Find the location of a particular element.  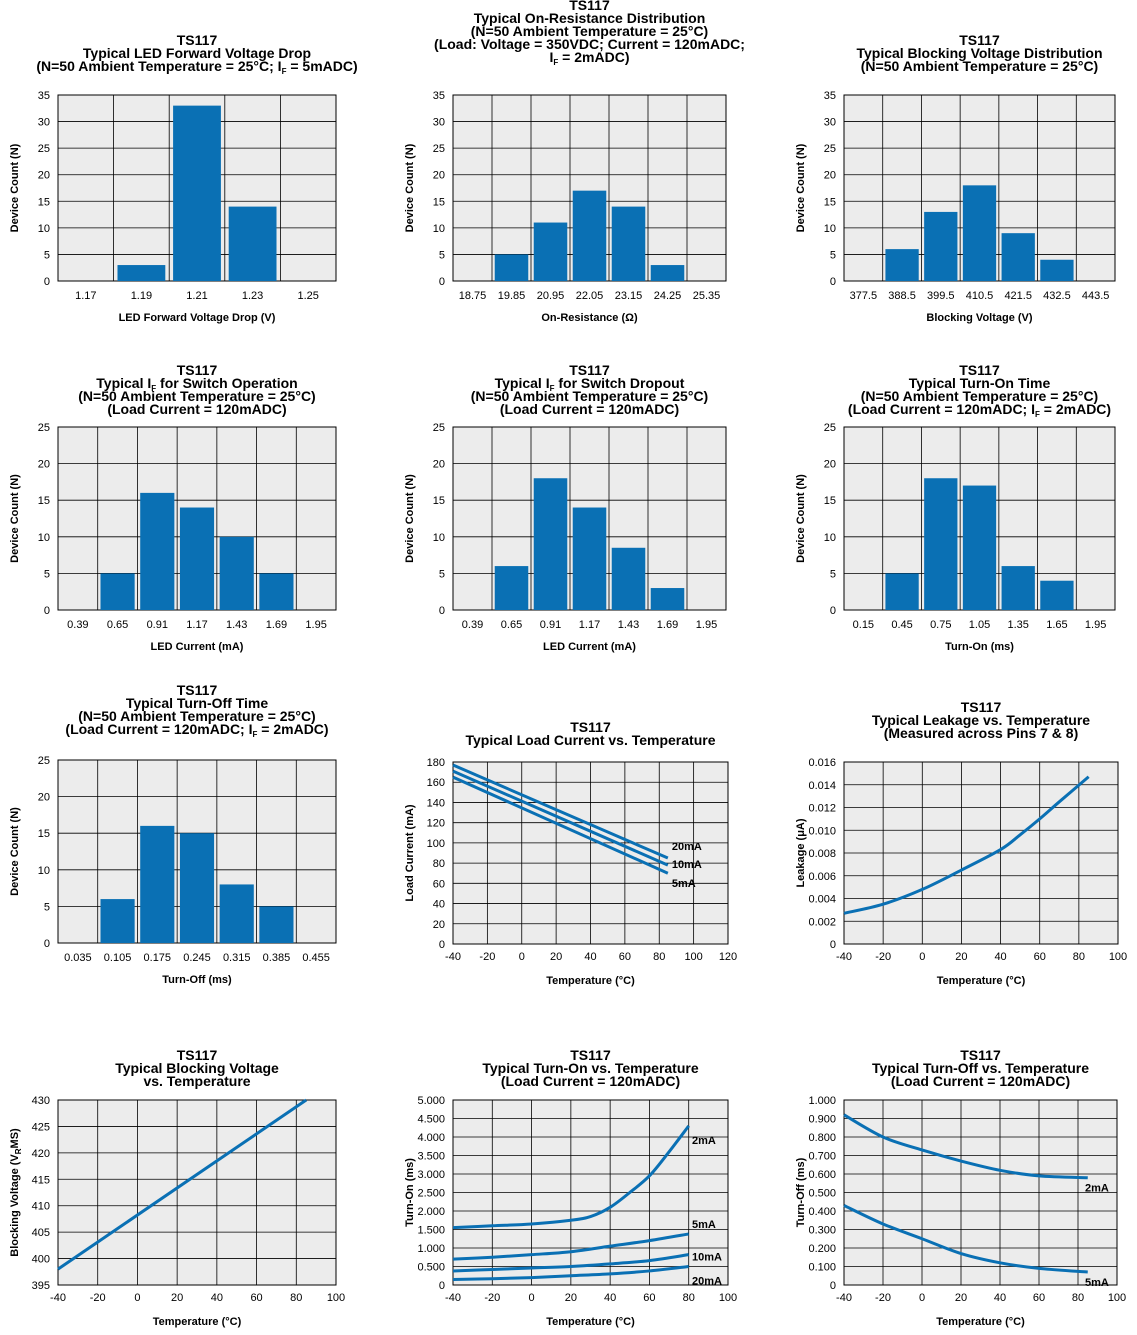

series-label: 5mA is located at coordinates (684, 884).